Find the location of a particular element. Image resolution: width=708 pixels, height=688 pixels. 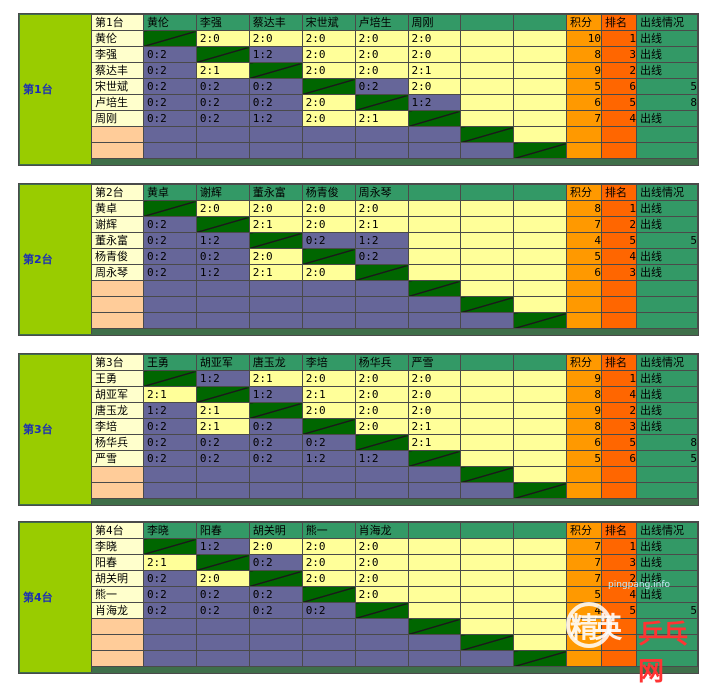

opponent-header: 李培 is located at coordinates (328, 362).